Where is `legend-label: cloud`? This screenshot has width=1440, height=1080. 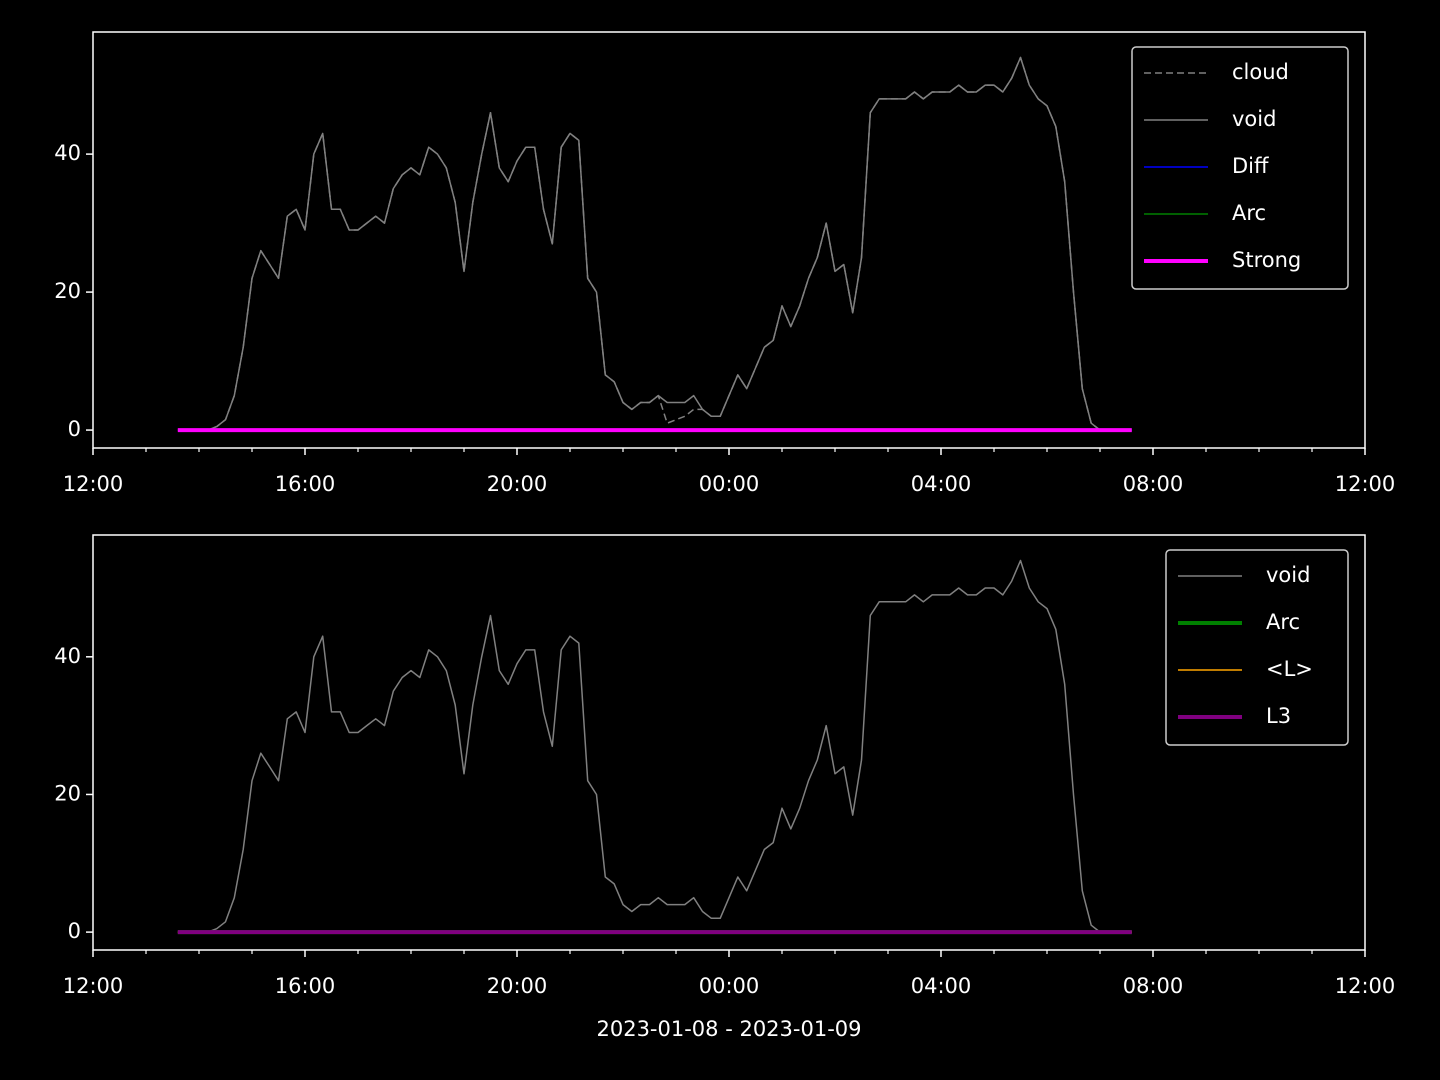
legend-label: cloud is located at coordinates (1260, 72).